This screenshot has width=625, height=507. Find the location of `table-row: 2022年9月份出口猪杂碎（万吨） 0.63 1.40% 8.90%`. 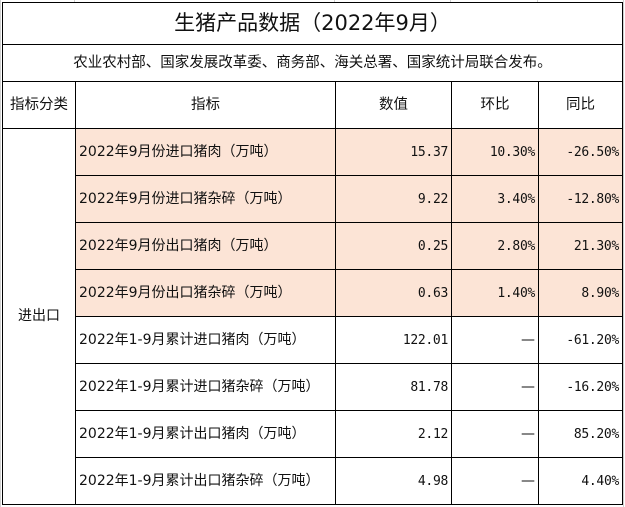

table-row: 2022年9月份出口猪杂碎（万吨） 0.63 1.40% 8.90% is located at coordinates (313, 293).